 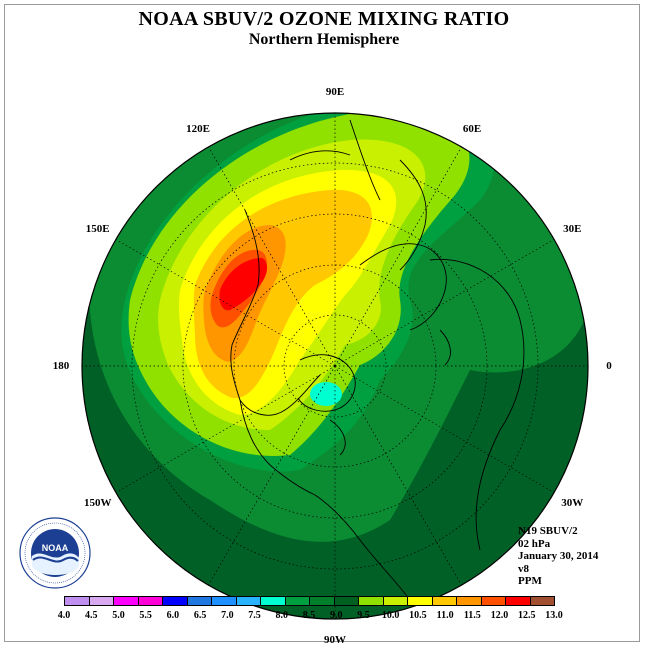 I want to click on legend-tick-label: 9.5, so click(x=363, y=615).